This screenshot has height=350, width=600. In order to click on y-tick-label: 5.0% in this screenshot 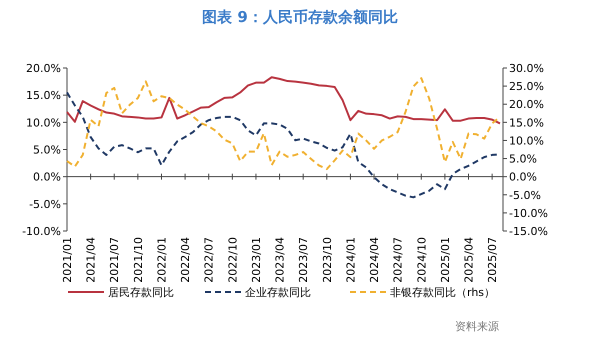, I will do `click(47, 150)`.